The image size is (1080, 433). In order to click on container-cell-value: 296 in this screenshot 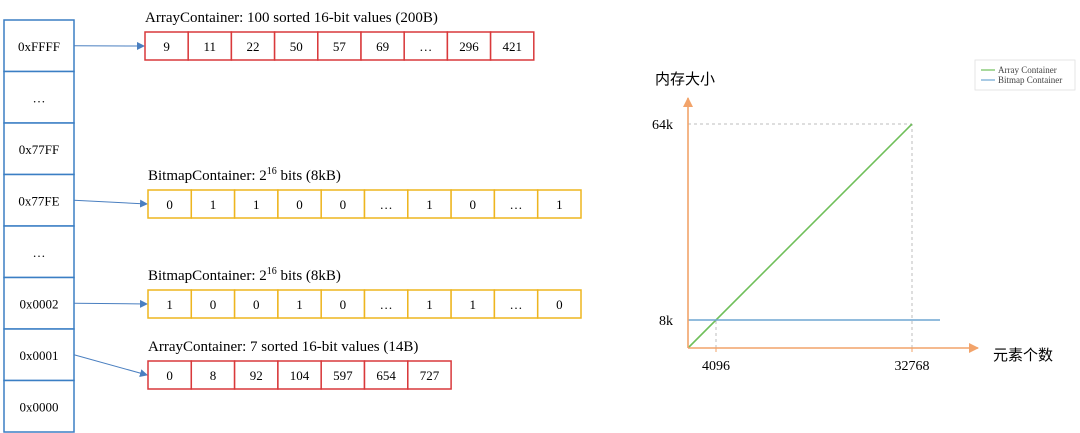, I will do `click(469, 46)`.